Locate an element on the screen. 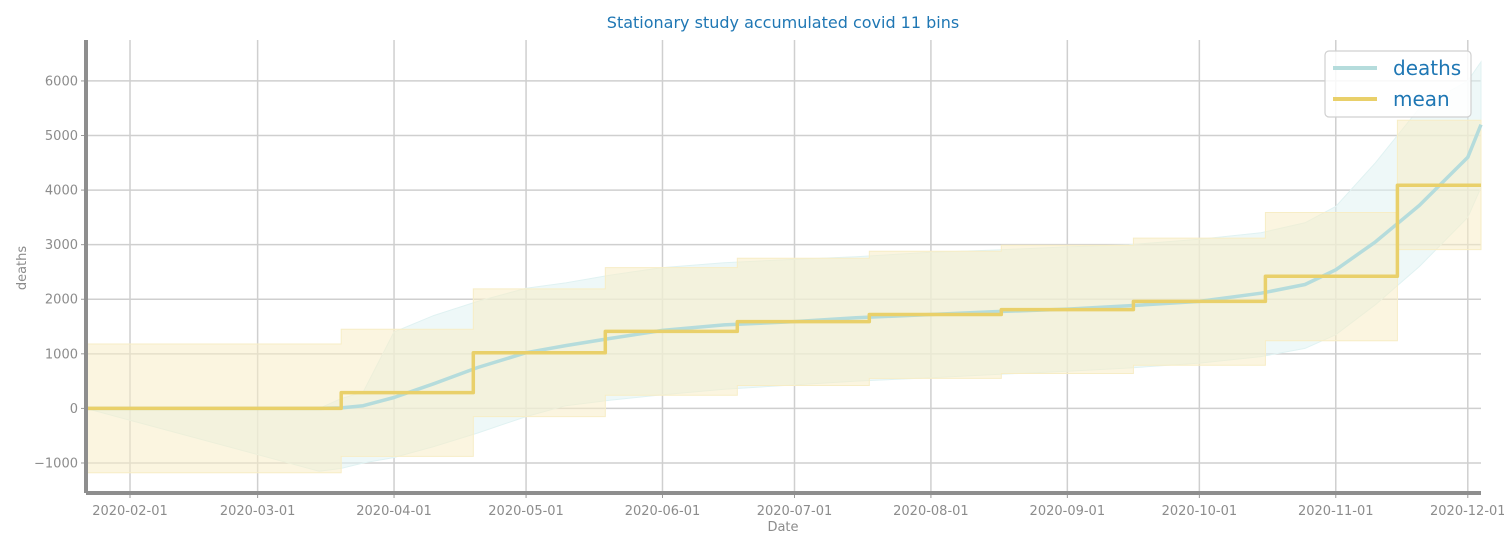 The height and width of the screenshot is (548, 1504). x-tick-label: 2020-08-01 is located at coordinates (931, 511).